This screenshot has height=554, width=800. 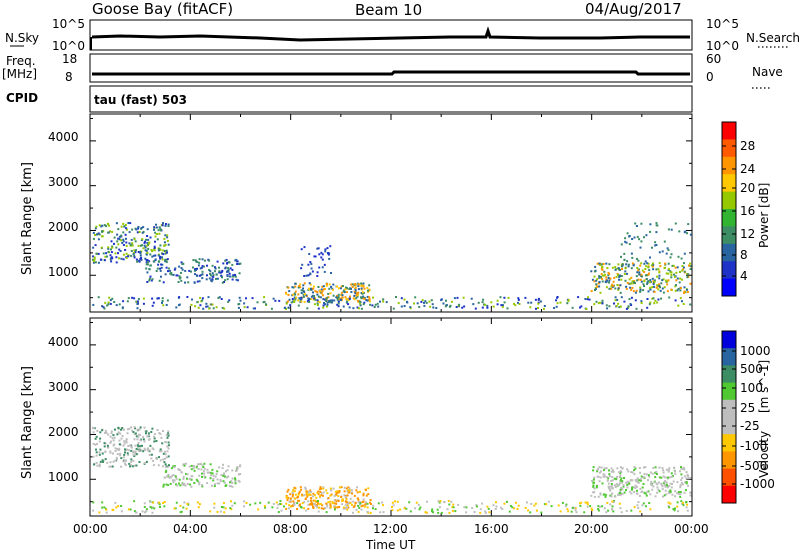 What do you see at coordinates (63, 182) in the screenshot?
I see `power-ytick-3000: 3000` at bounding box center [63, 182].